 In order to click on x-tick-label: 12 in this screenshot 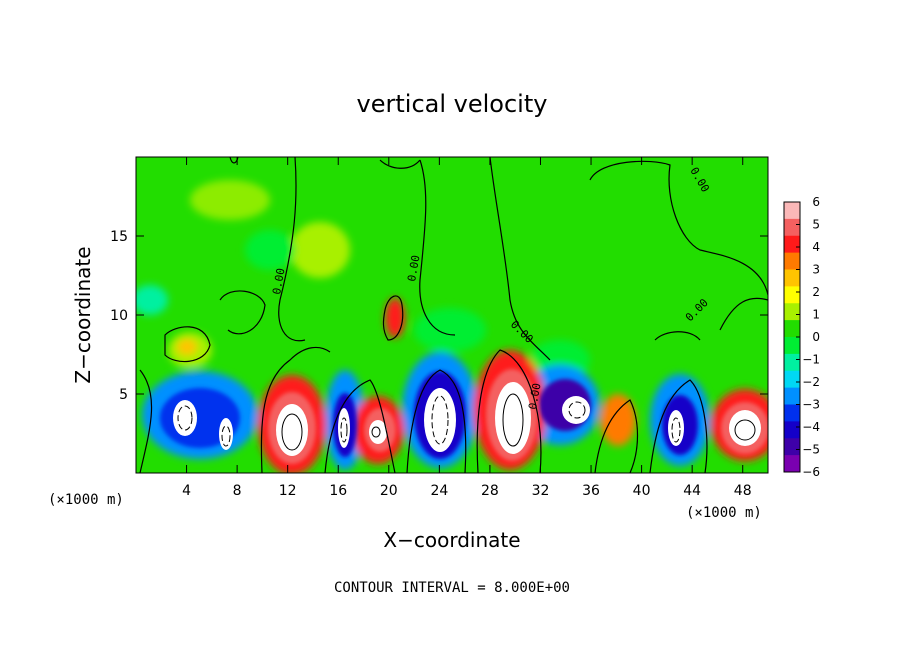, I will do `click(288, 491)`.